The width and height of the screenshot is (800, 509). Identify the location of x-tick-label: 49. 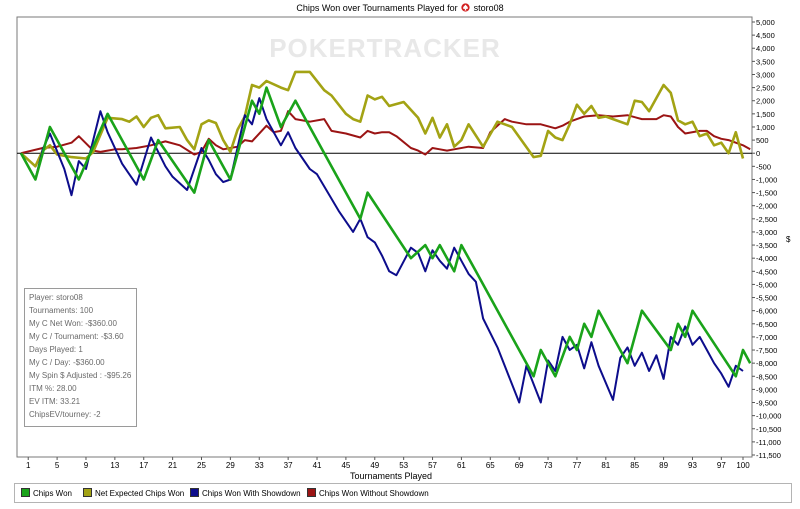
(374, 465).